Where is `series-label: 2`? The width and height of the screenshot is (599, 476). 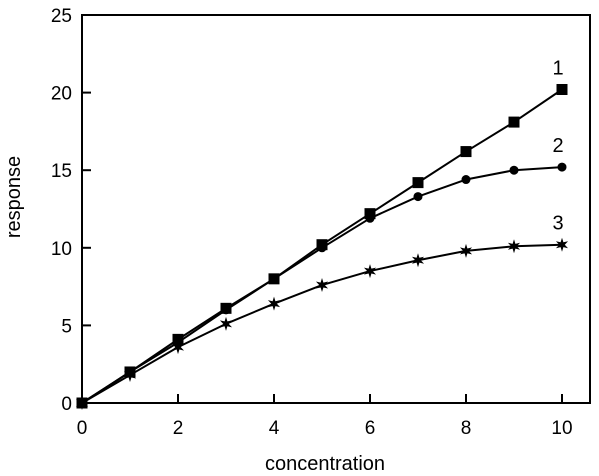 series-label: 2 is located at coordinates (557, 146).